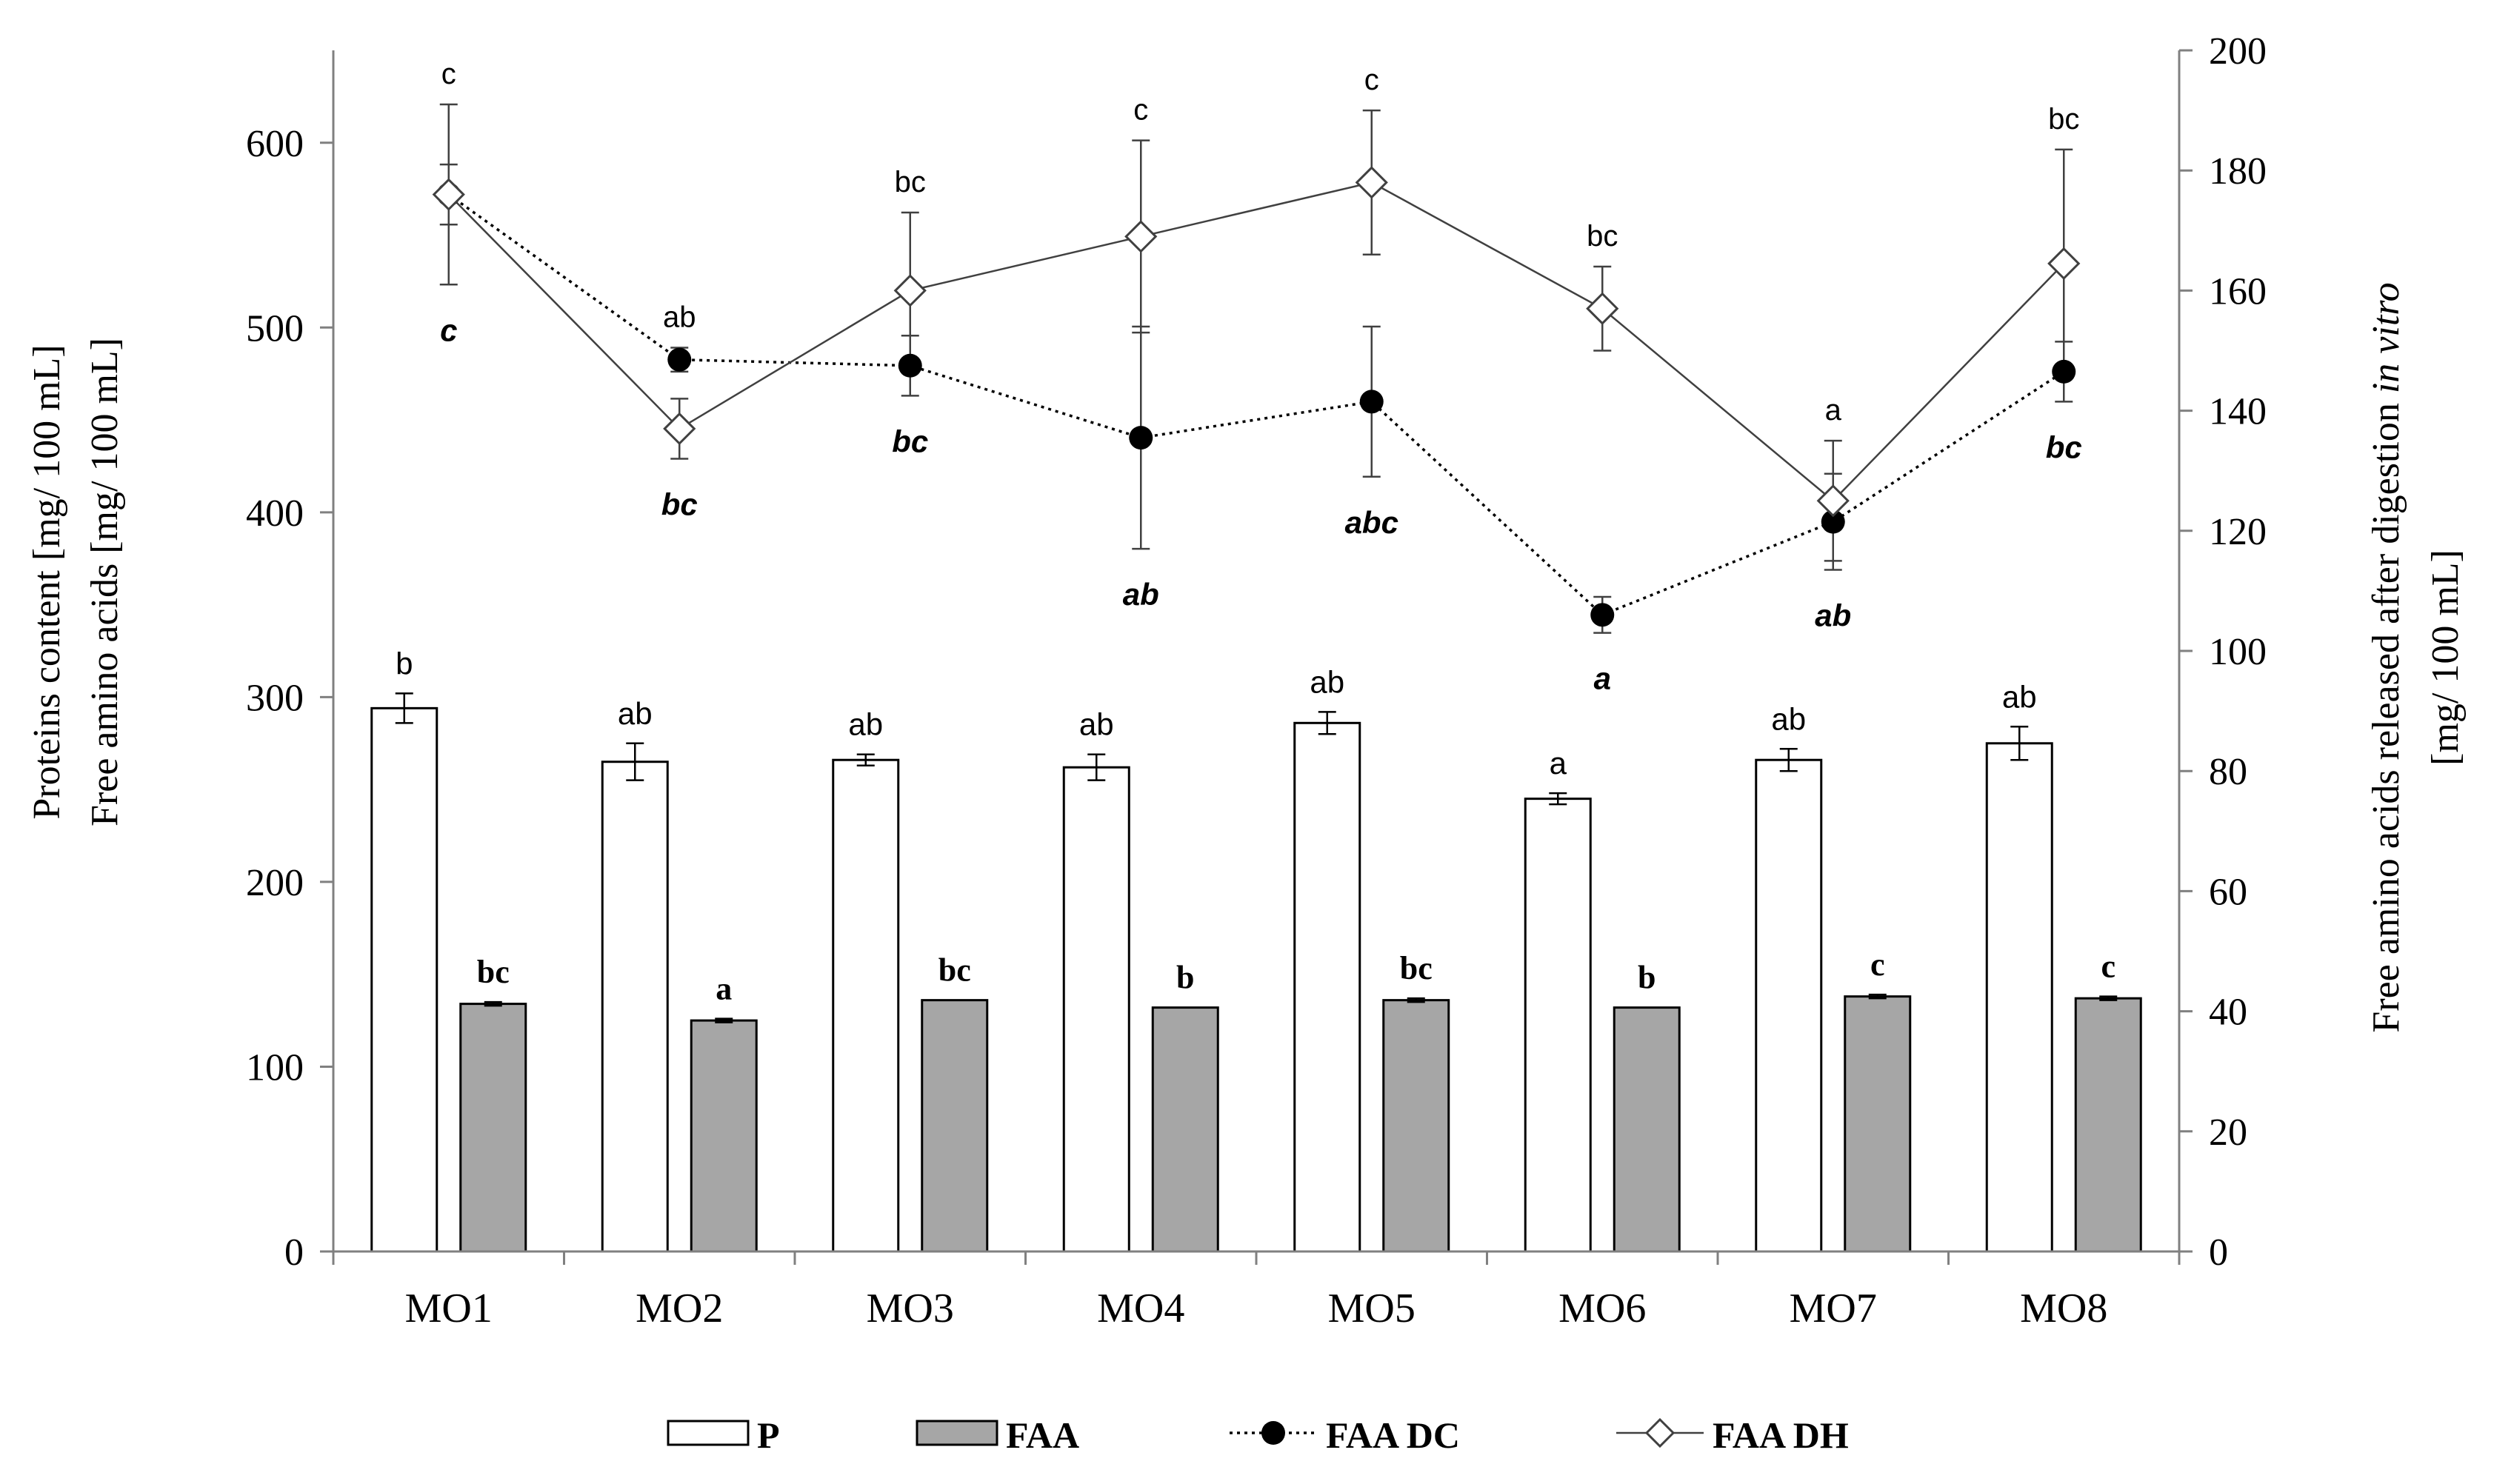 The image size is (2494, 1484). I want to click on x-tick-label: MO3, so click(910, 1308).